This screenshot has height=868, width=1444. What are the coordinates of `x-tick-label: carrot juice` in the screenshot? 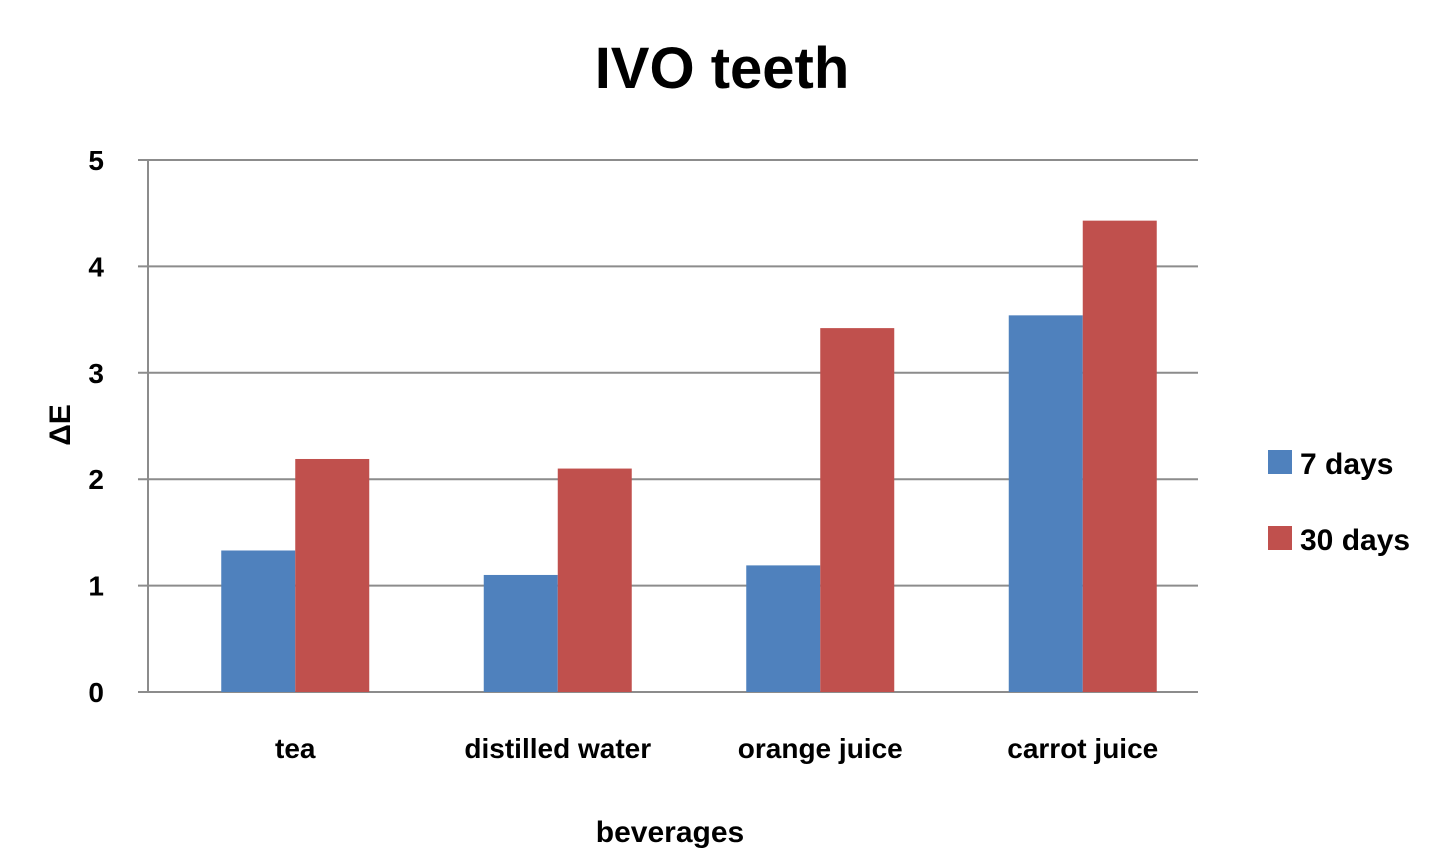 It's located at (1082, 748).